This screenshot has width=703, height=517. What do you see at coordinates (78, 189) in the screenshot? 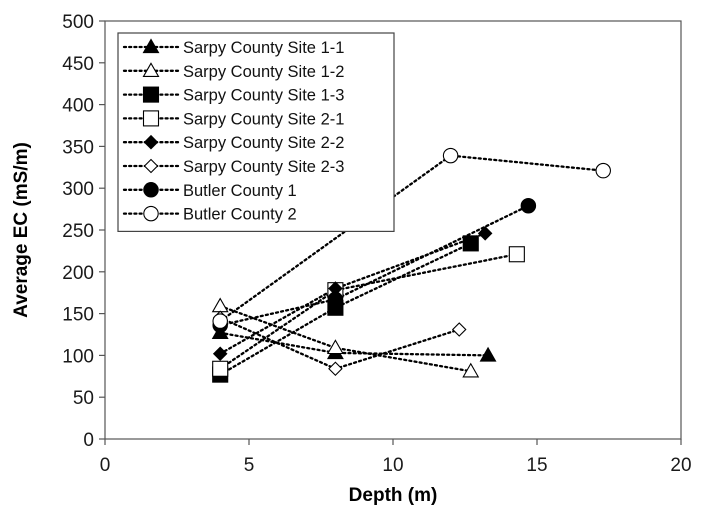
I see `y-tick-label: 300` at bounding box center [78, 189].